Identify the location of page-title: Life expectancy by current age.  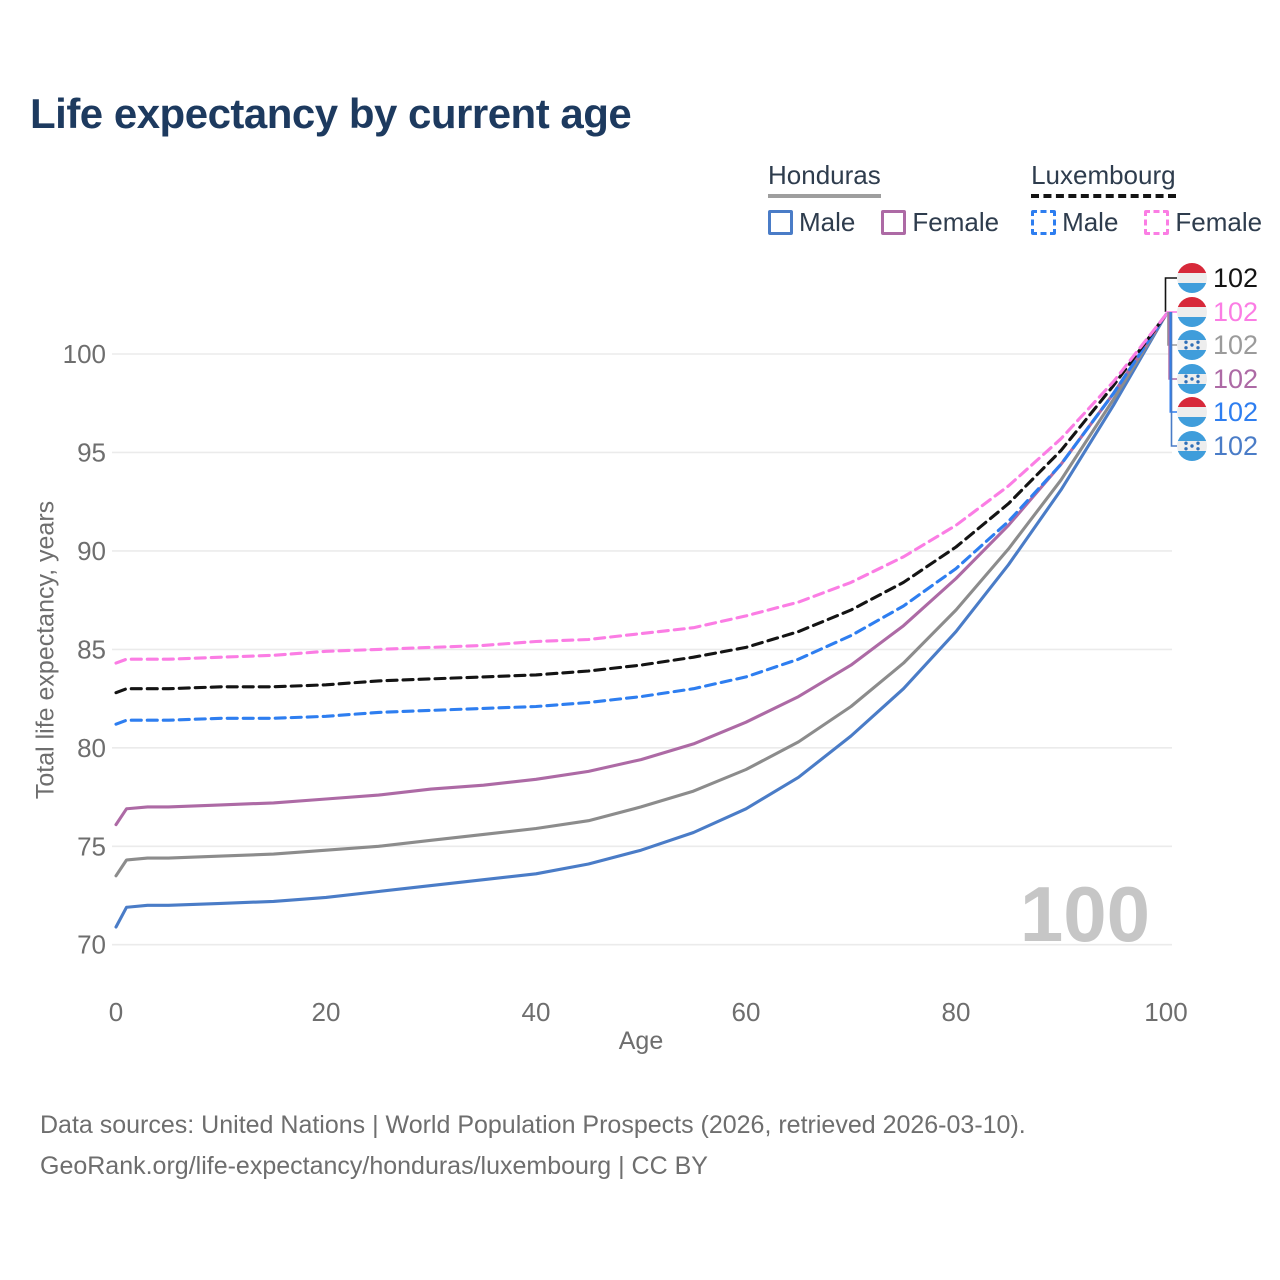
(331, 113).